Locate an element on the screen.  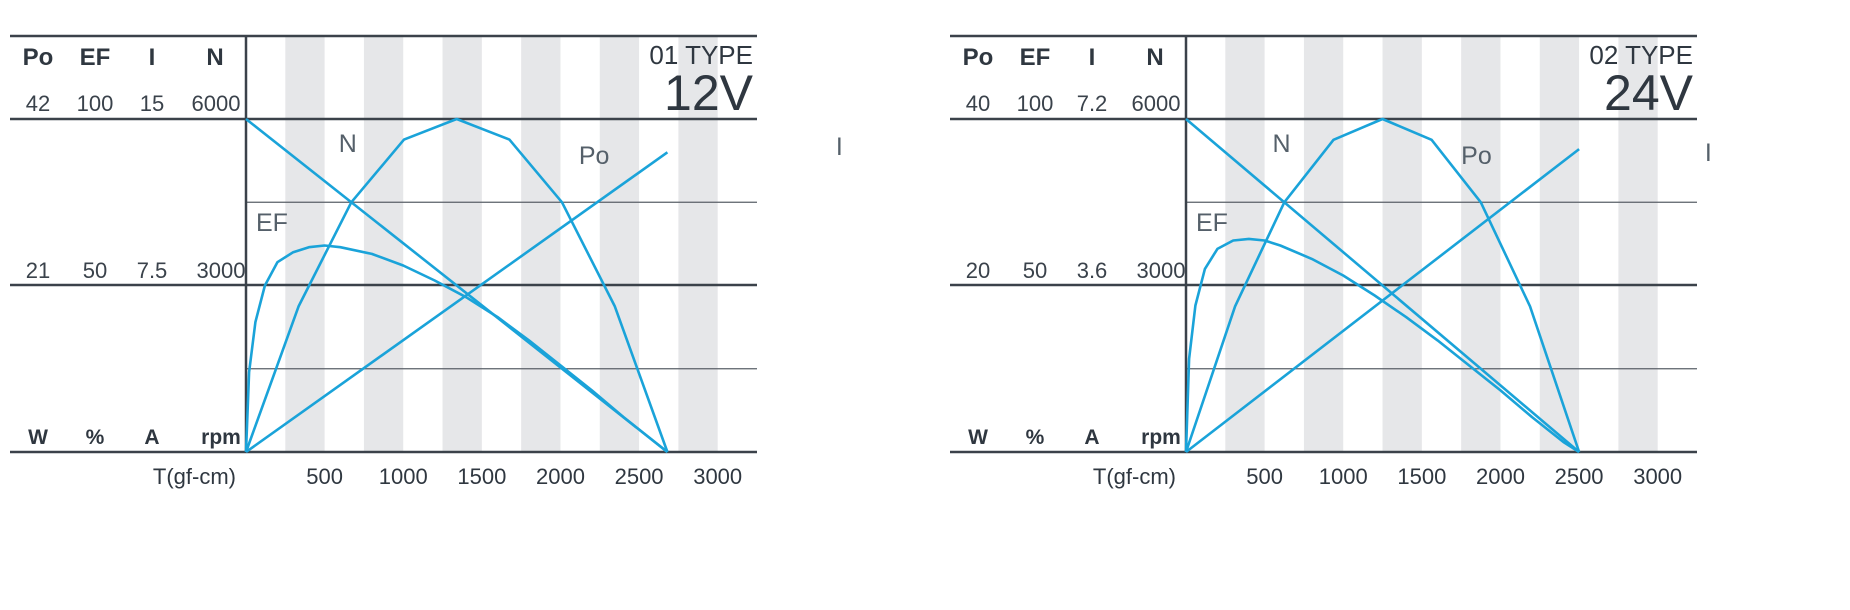
voltage-label: 24V is located at coordinates (1649, 93).